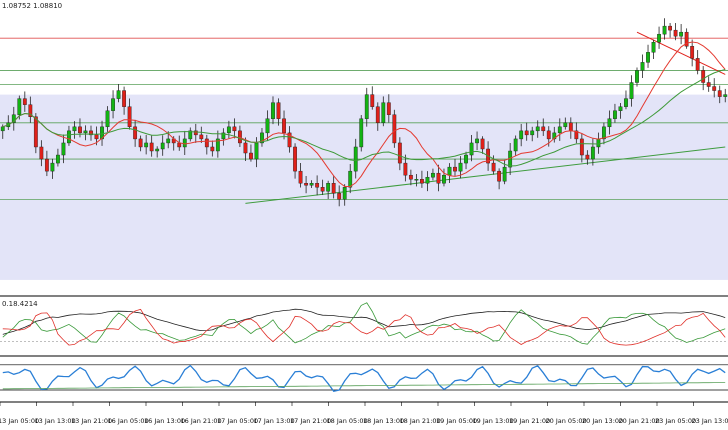 This screenshot has width=728, height=430. I want to click on osc-line, so click(364, 378).